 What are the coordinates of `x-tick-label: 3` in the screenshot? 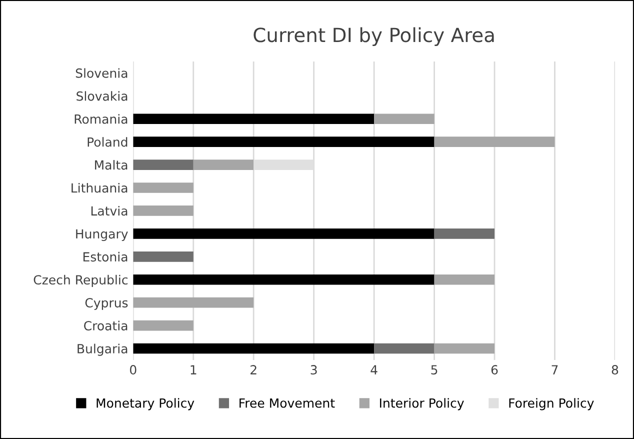 It's located at (313, 370).